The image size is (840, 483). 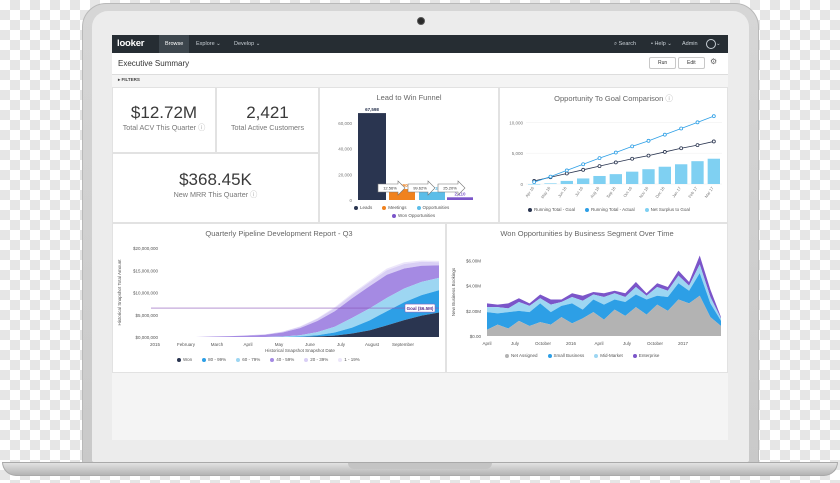 What do you see at coordinates (186, 344) in the screenshot?
I see `x-tick-label: February` at bounding box center [186, 344].